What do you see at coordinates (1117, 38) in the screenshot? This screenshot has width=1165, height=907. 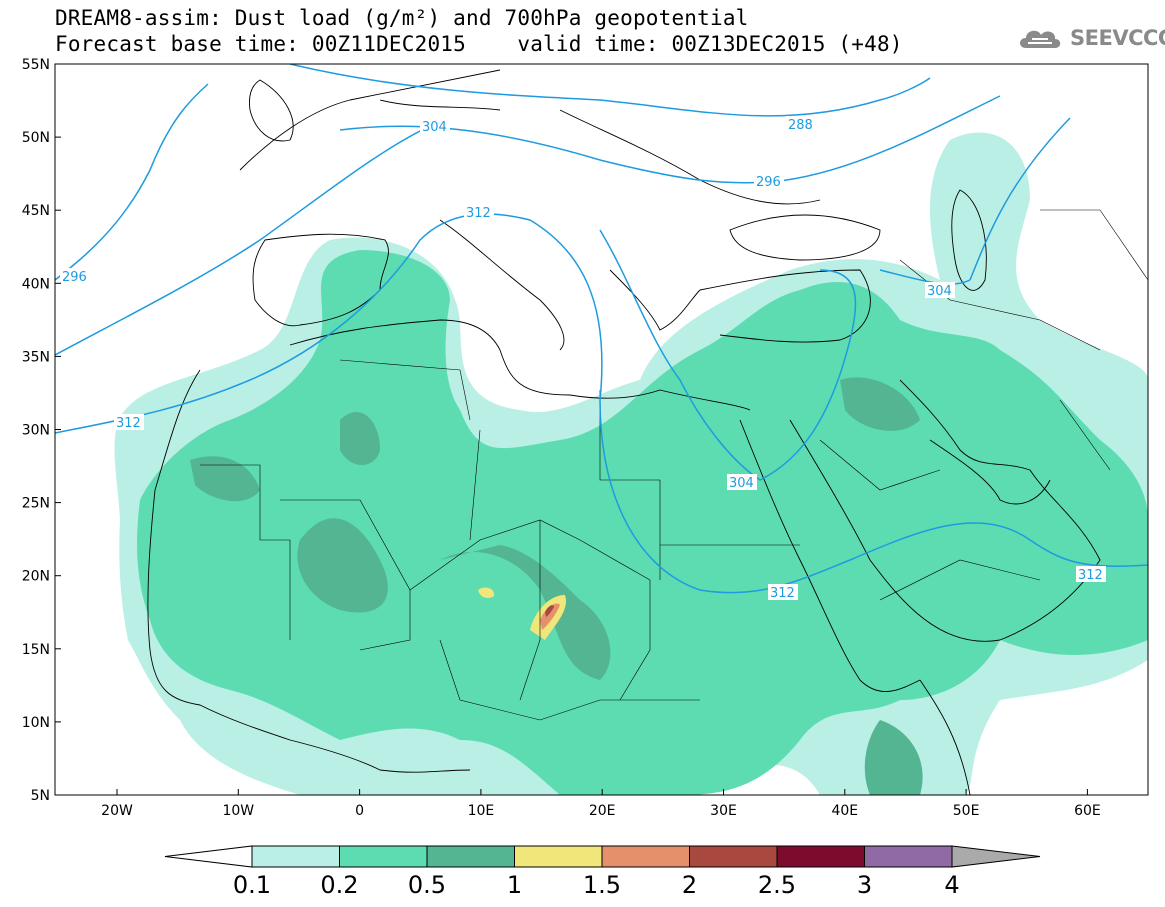 I see `logo-text: SEEVCCC` at bounding box center [1117, 38].